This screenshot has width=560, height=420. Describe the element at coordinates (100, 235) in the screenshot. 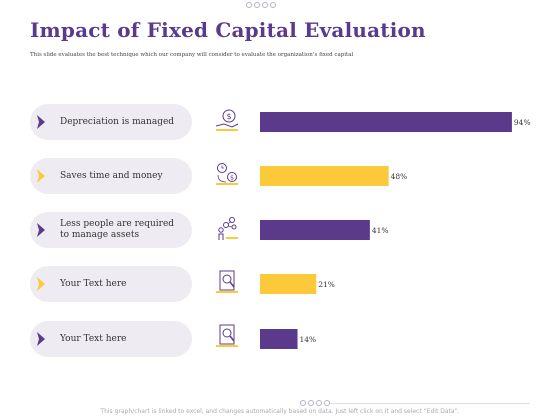

I see `item-label-line2: to manage assets` at that location.